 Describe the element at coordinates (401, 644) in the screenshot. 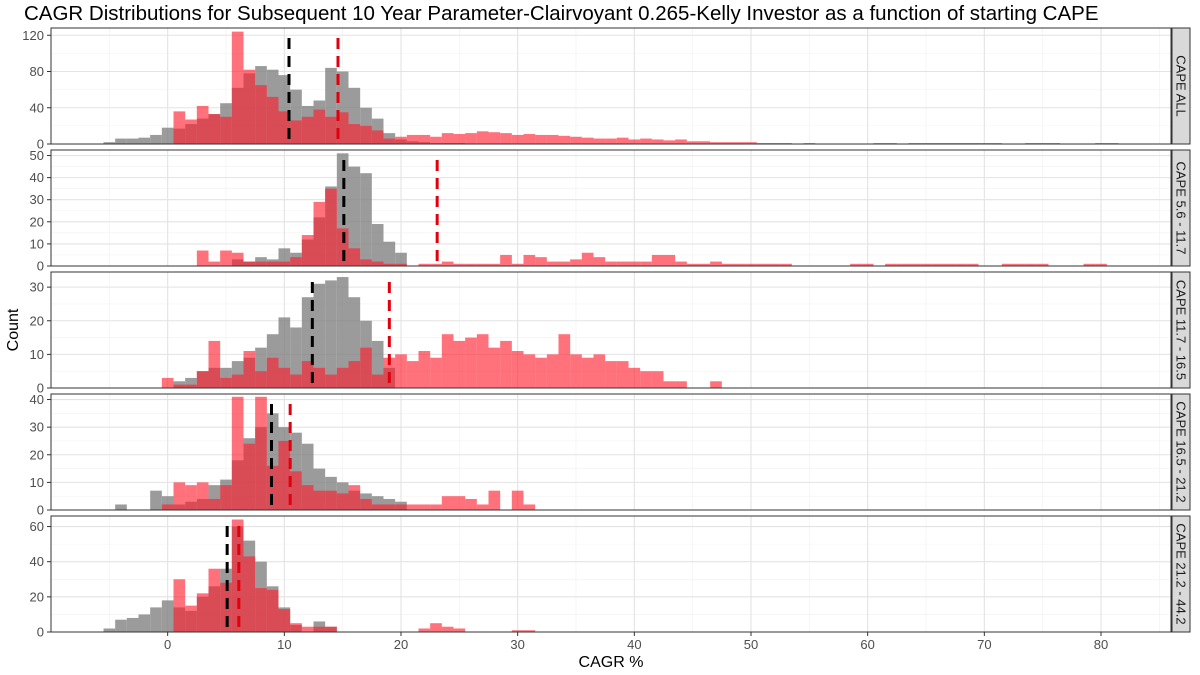

I see `x-tick-label: 20` at that location.